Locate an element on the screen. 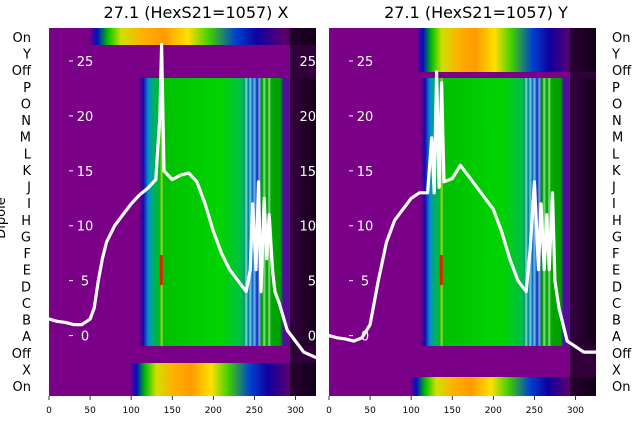  overlay-y-tick-label-right: 0 is located at coordinates (312, 337).